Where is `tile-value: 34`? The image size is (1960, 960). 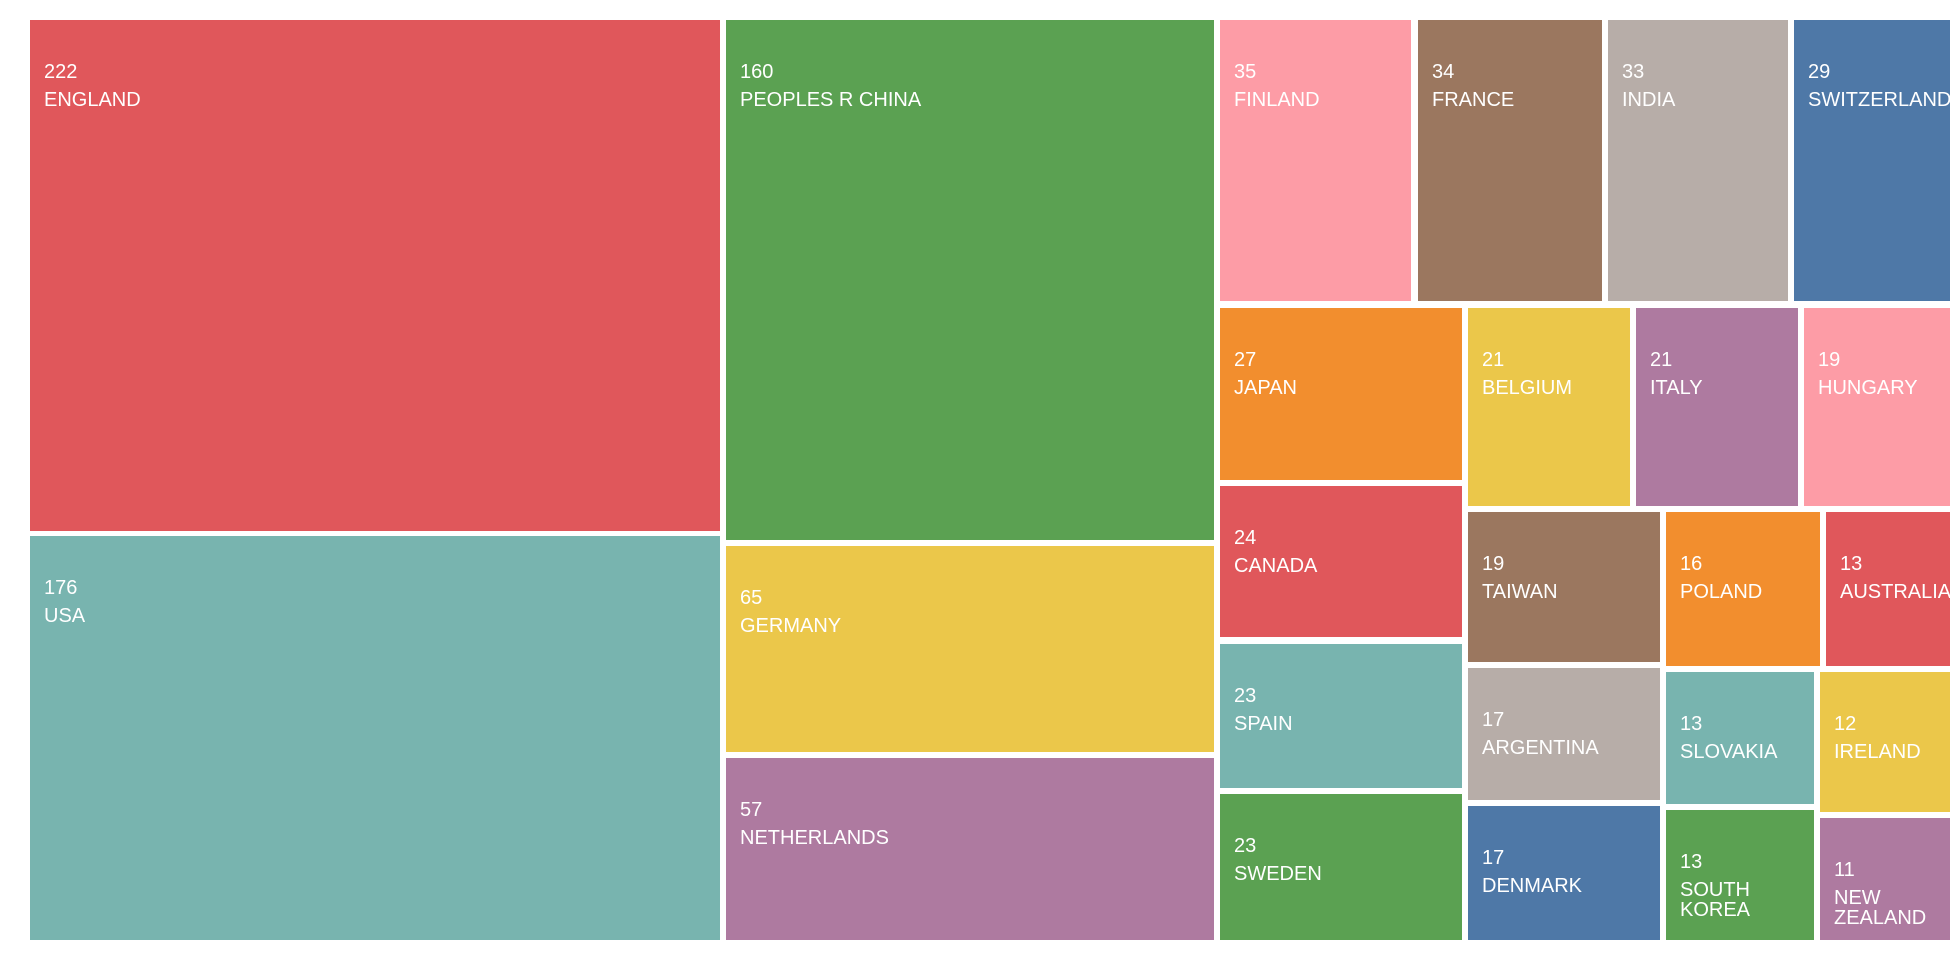
tile-value: 34 is located at coordinates (1443, 72).